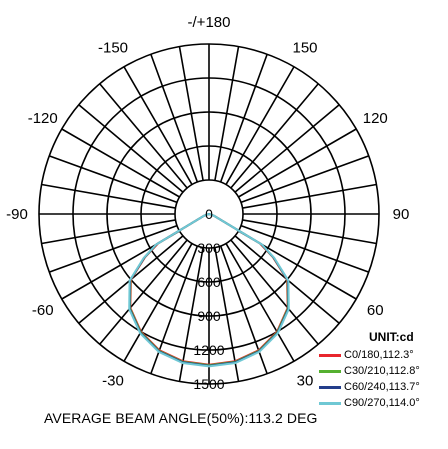 Image resolution: width=448 pixels, height=449 pixels. Describe the element at coordinates (17, 214) in the screenshot. I see `angle-tick-label: -90` at that location.